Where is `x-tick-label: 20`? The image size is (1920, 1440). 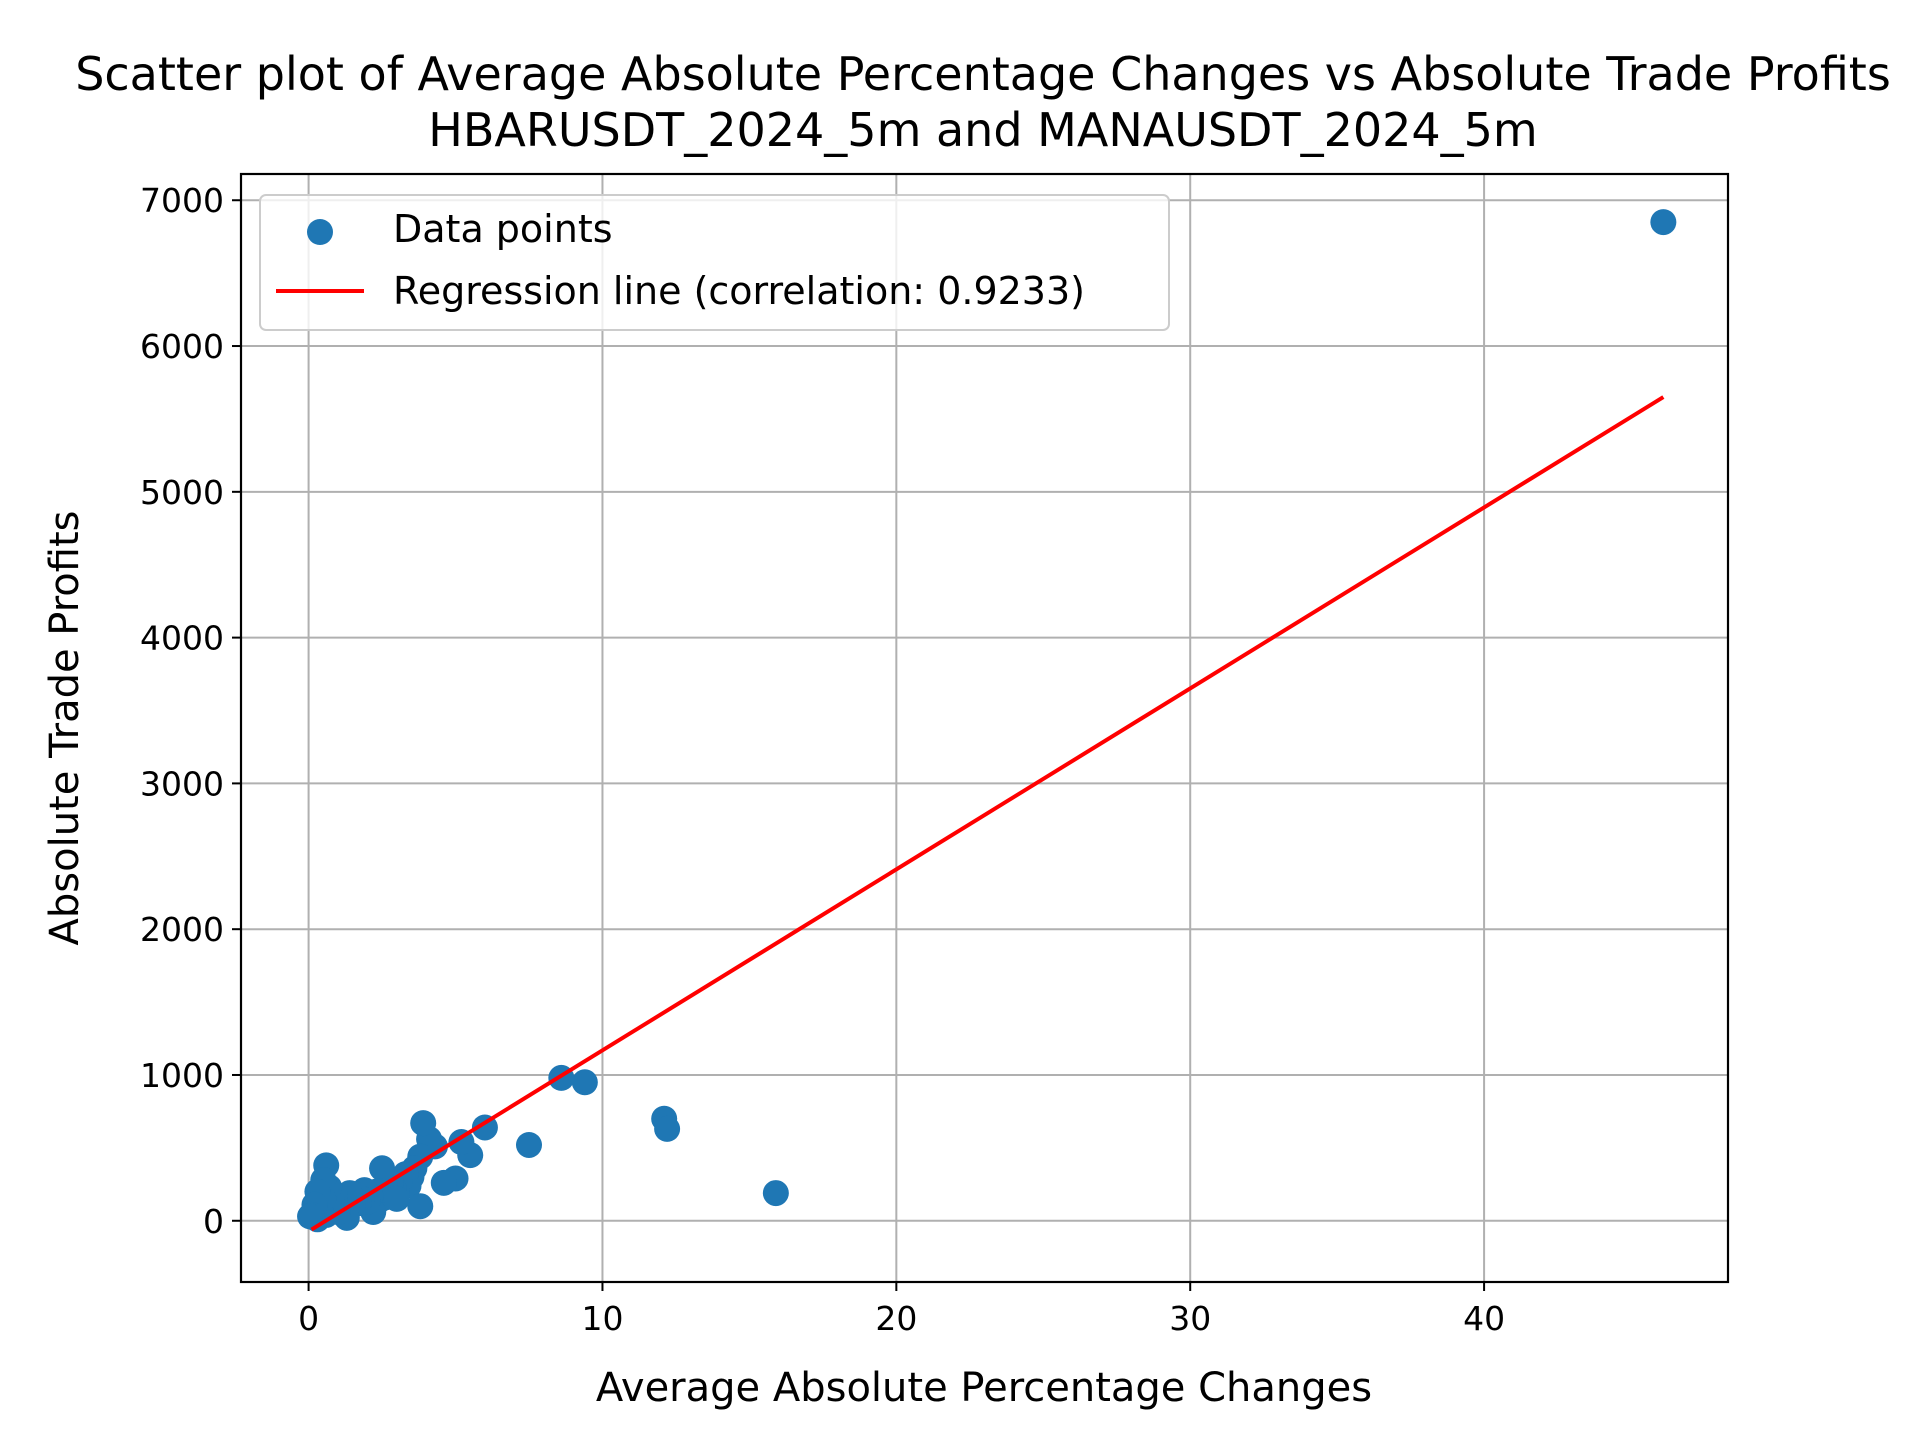
x-tick-label: 20 is located at coordinates (896, 1318).